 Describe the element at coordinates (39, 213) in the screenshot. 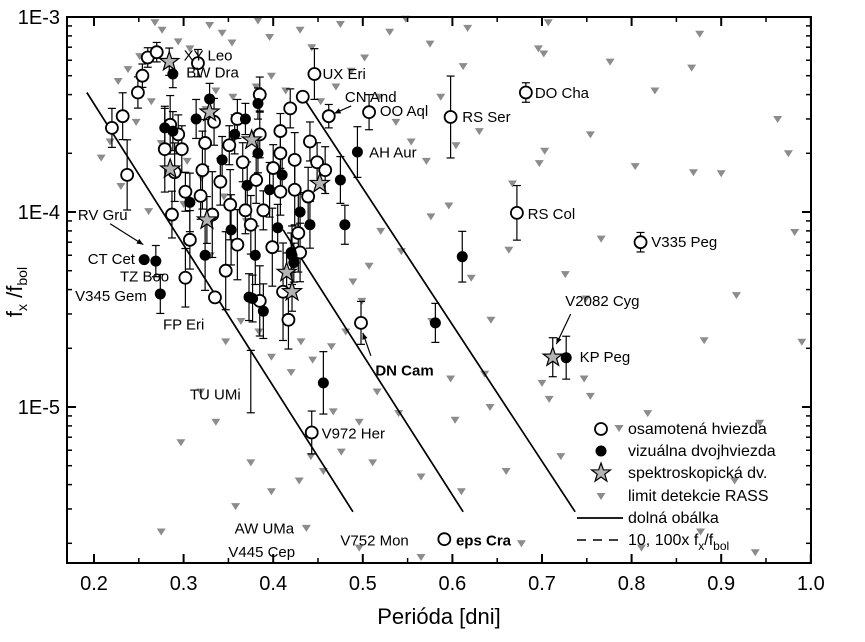

I see `y-tick-label: 1E-4` at that location.